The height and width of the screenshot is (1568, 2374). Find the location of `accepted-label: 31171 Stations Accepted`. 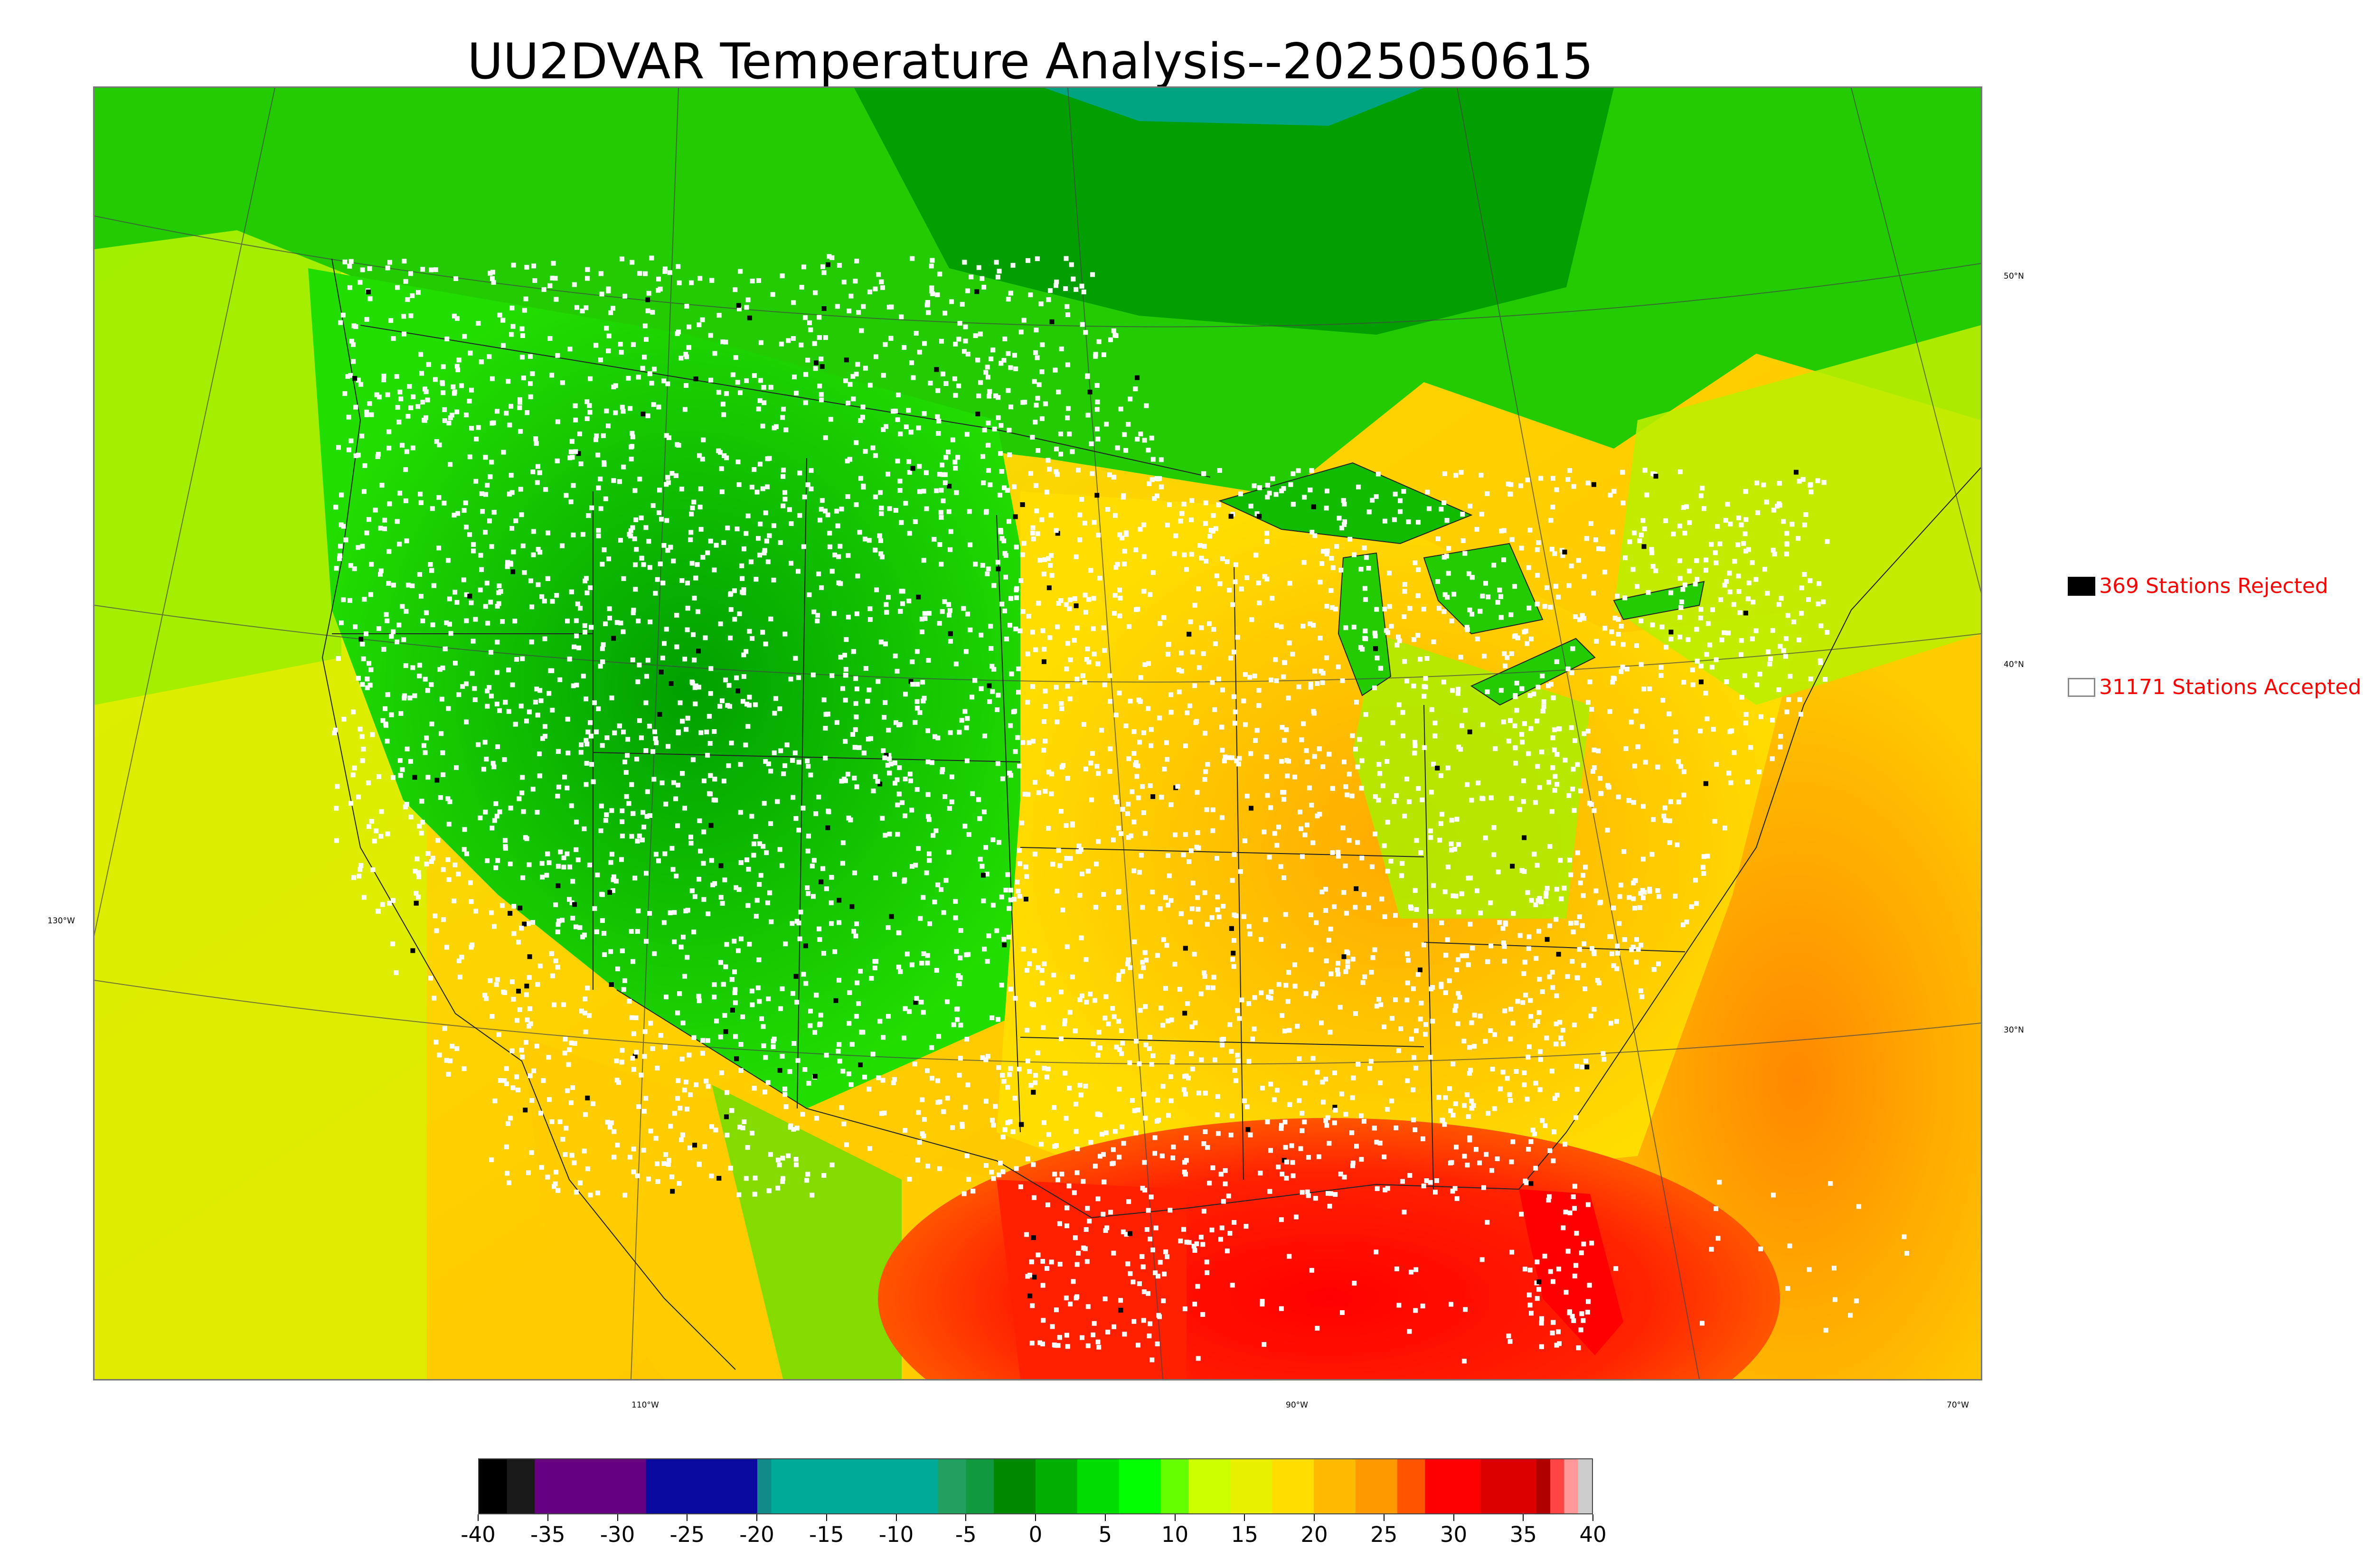

accepted-label: 31171 Stations Accepted is located at coordinates (2230, 687).